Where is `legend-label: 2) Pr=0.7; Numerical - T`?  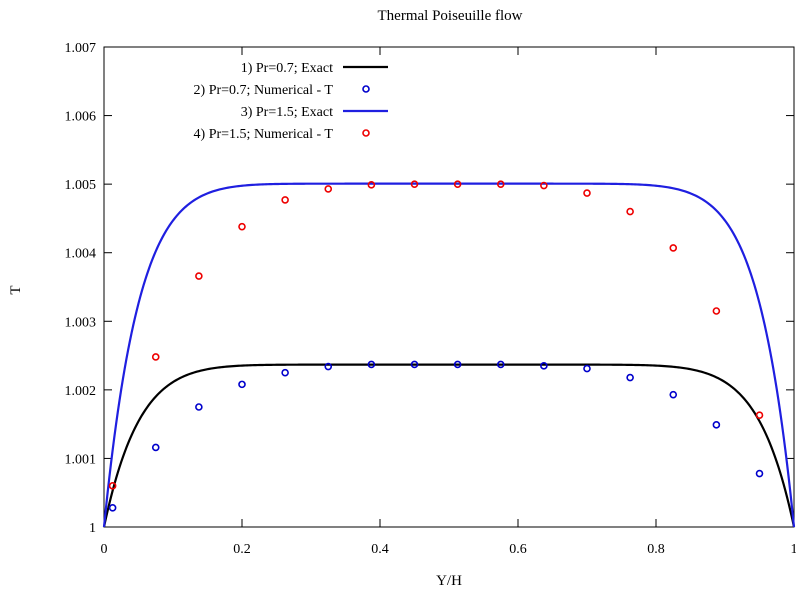 legend-label: 2) Pr=0.7; Numerical - T is located at coordinates (264, 90).